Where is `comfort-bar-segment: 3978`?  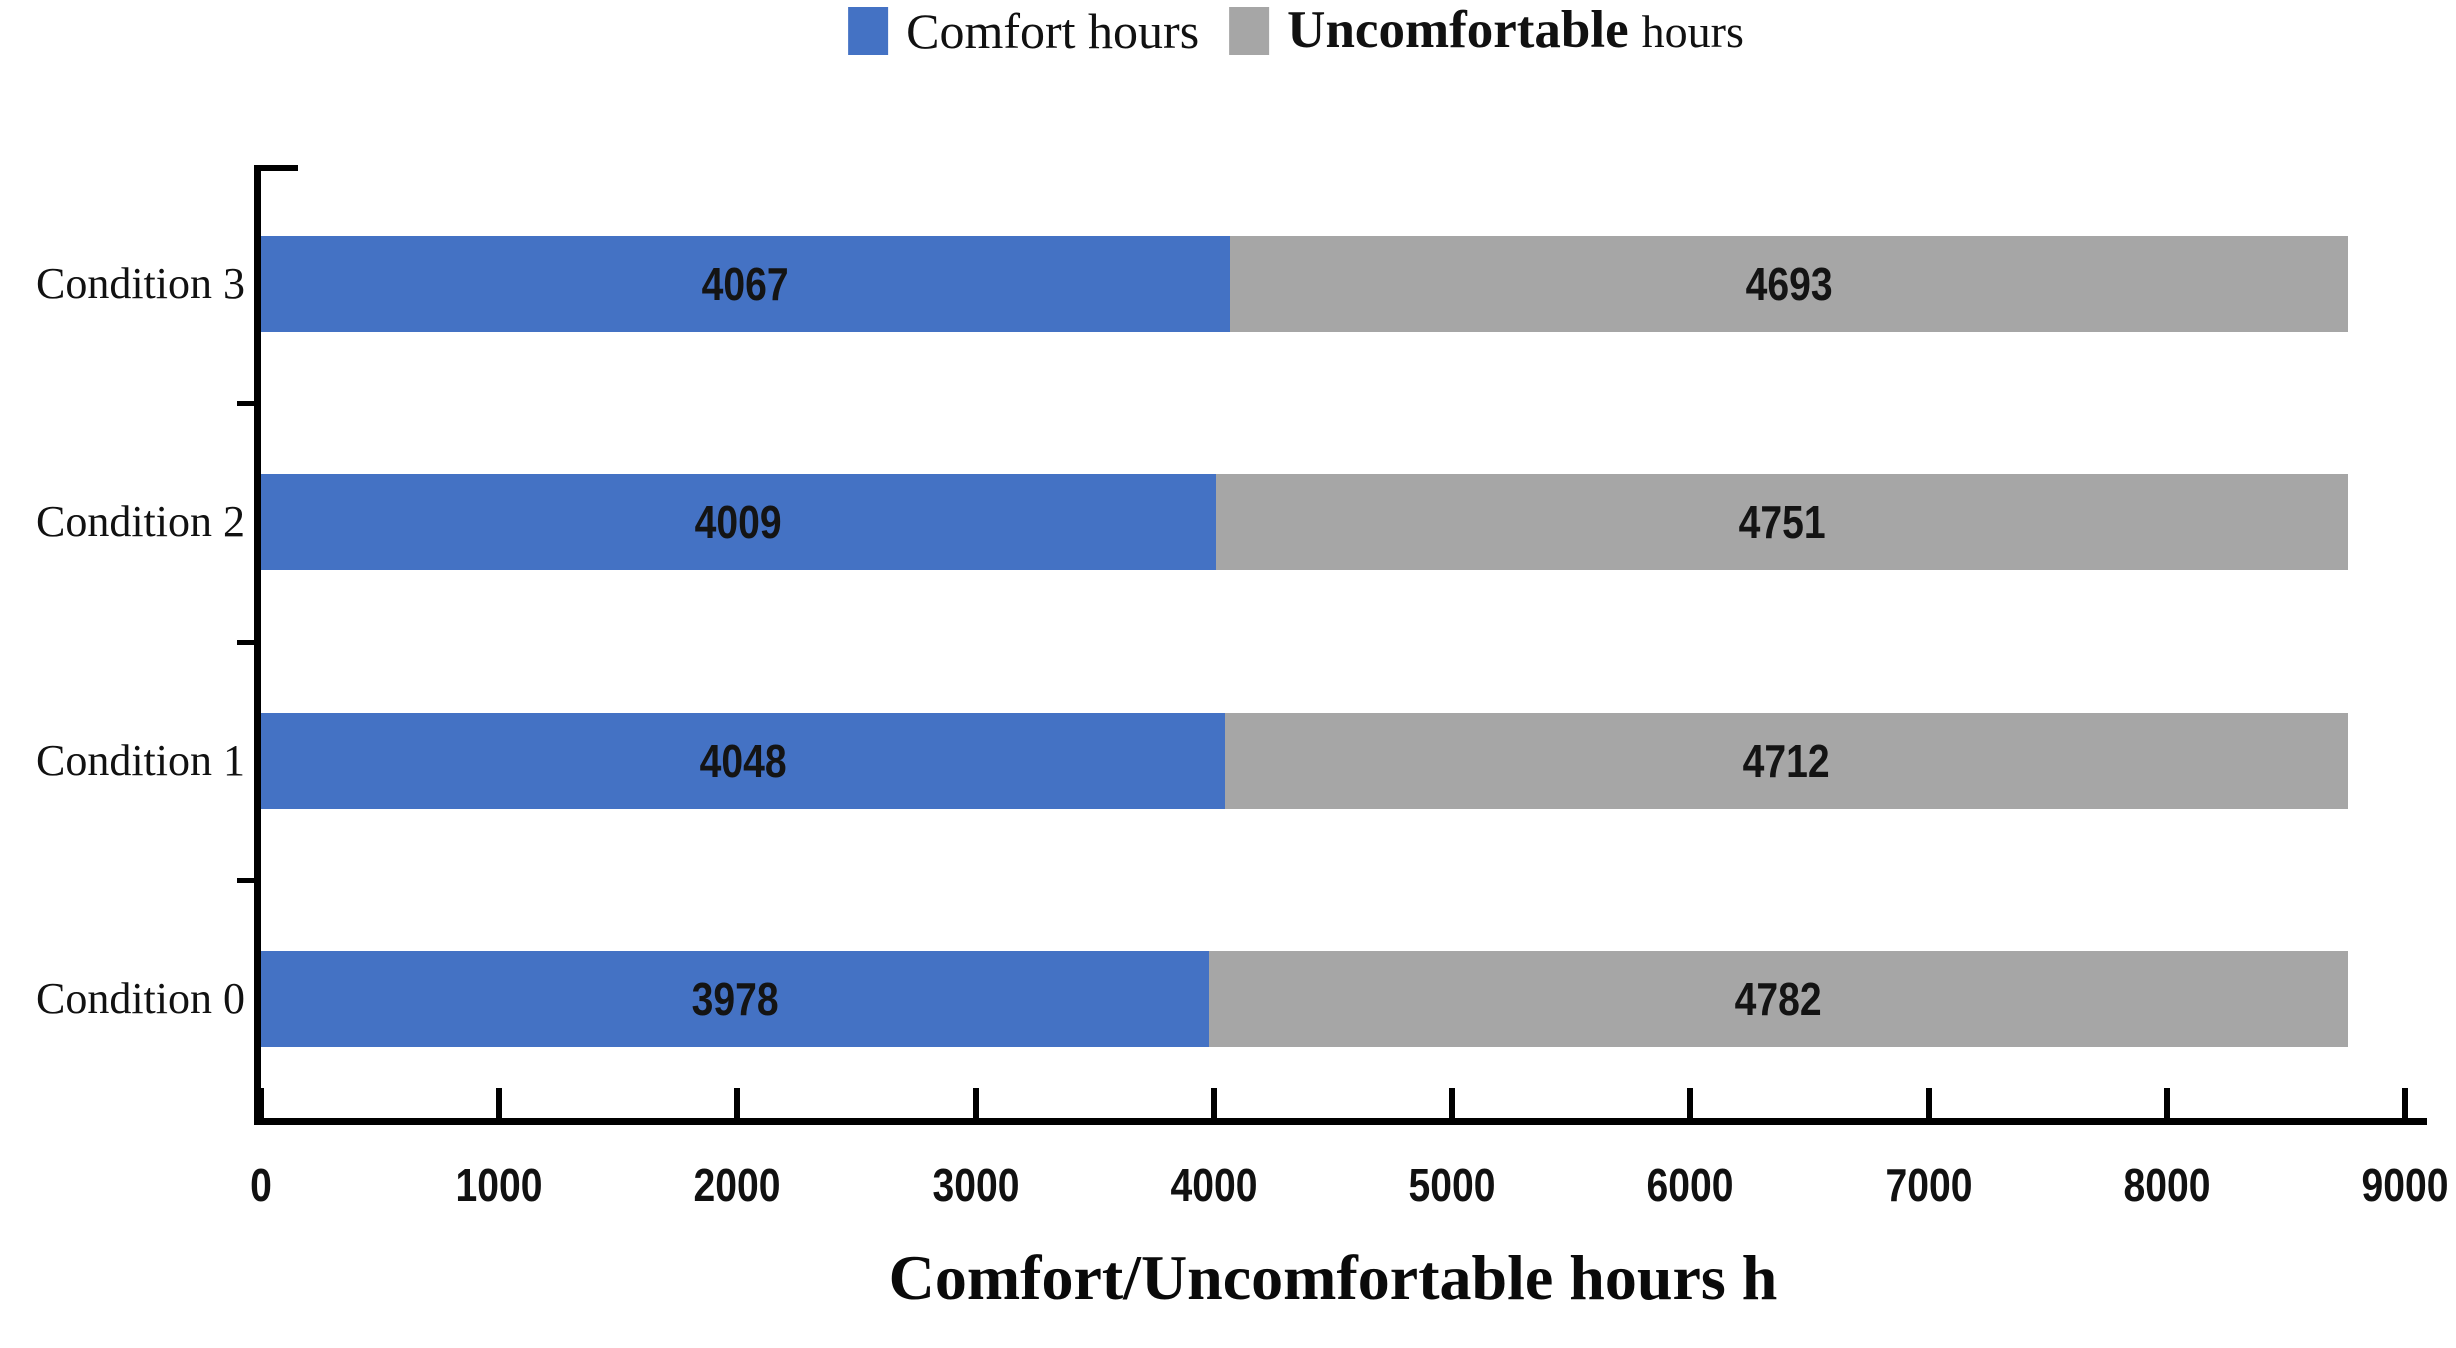 comfort-bar-segment: 3978 is located at coordinates (735, 998).